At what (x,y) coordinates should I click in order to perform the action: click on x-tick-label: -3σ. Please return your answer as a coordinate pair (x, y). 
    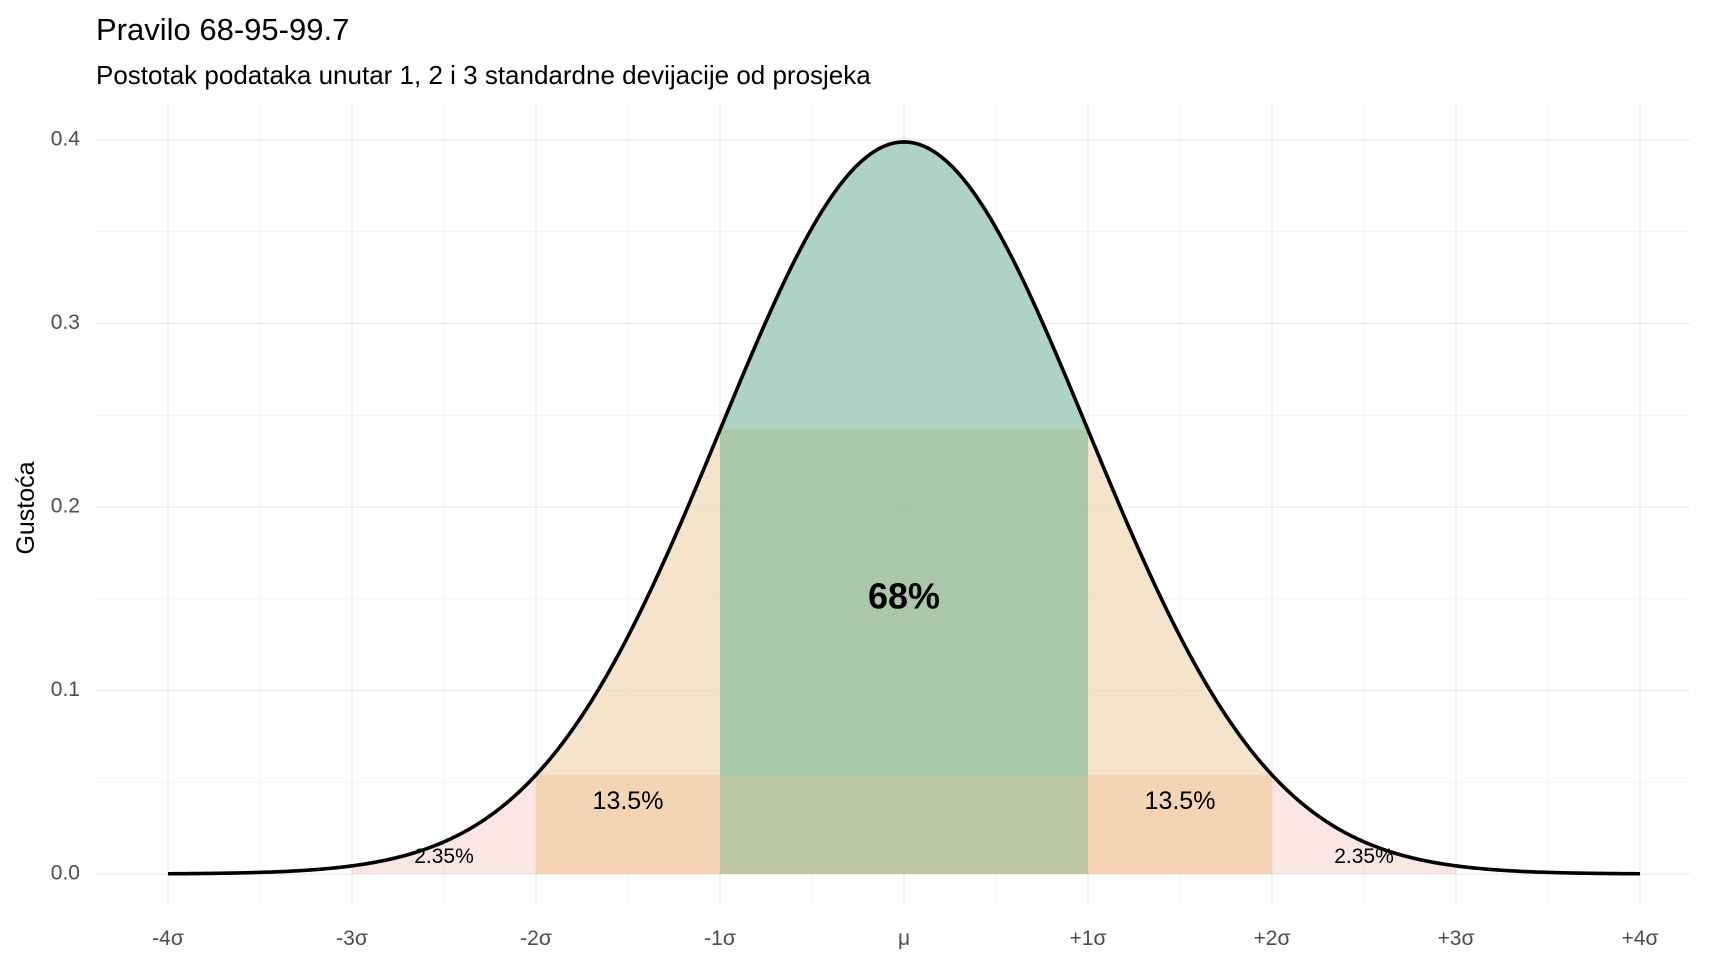
    Looking at the image, I should click on (352, 938).